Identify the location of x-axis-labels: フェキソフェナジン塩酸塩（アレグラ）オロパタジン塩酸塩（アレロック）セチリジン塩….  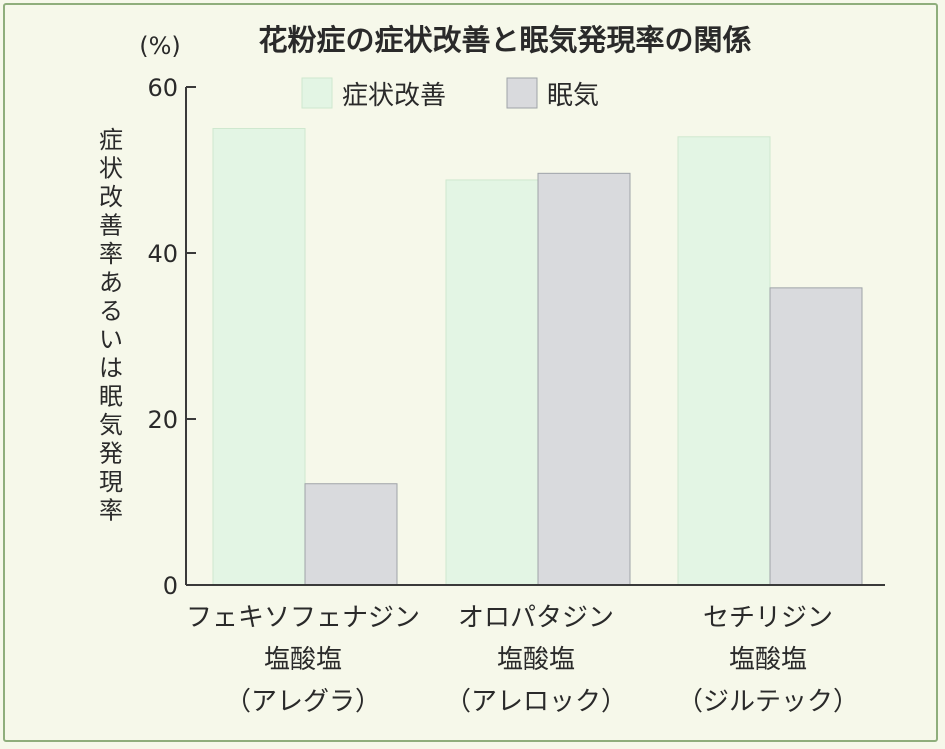
(522, 660).